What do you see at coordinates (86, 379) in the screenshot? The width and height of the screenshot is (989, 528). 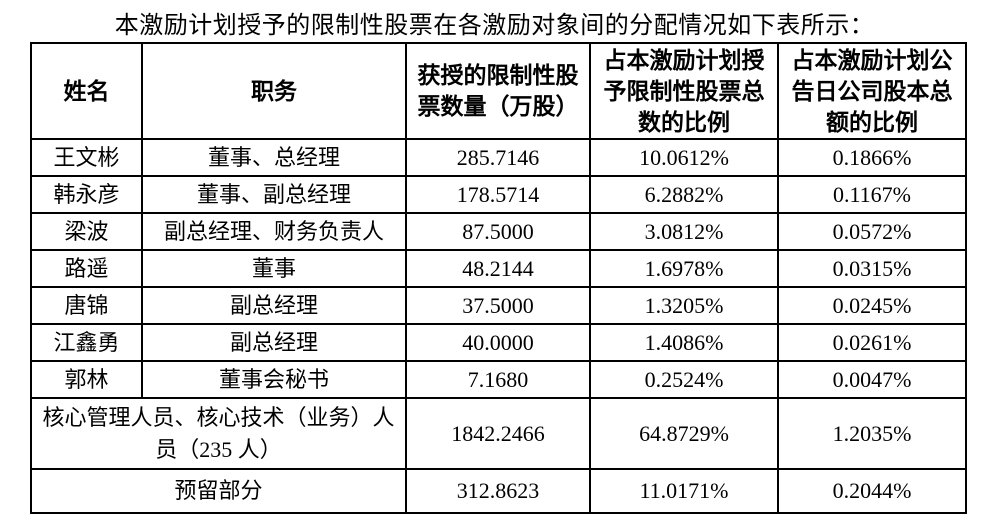 I see `cell-name: 郭林` at bounding box center [86, 379].